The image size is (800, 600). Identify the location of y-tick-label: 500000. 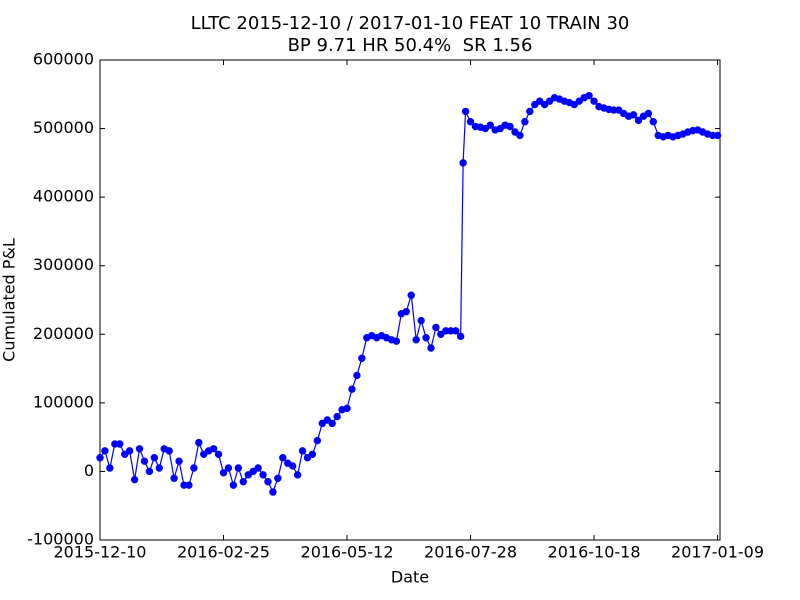
(63, 127).